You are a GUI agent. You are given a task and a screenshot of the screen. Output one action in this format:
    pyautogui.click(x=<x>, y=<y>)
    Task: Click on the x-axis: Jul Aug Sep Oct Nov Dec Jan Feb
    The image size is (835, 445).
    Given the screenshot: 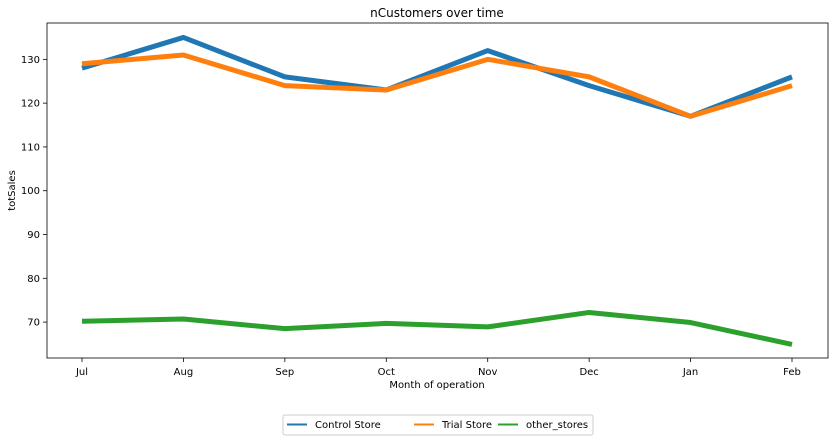 What is the action you would take?
    pyautogui.click(x=438, y=368)
    